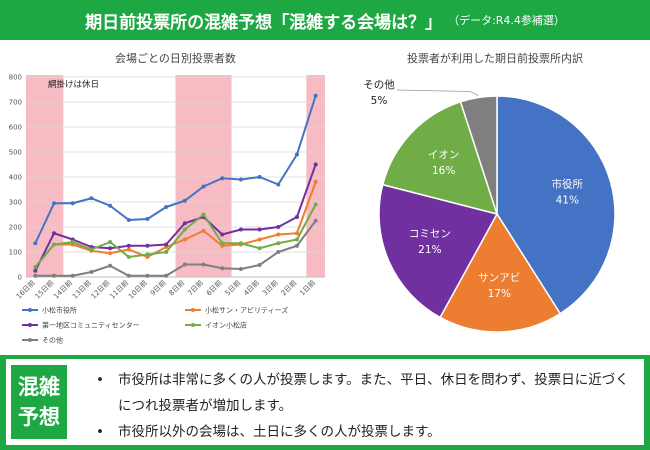 The height and width of the screenshot is (450, 650). Describe the element at coordinates (307, 287) in the screenshot. I see `x-tick-label: 1日前` at that location.